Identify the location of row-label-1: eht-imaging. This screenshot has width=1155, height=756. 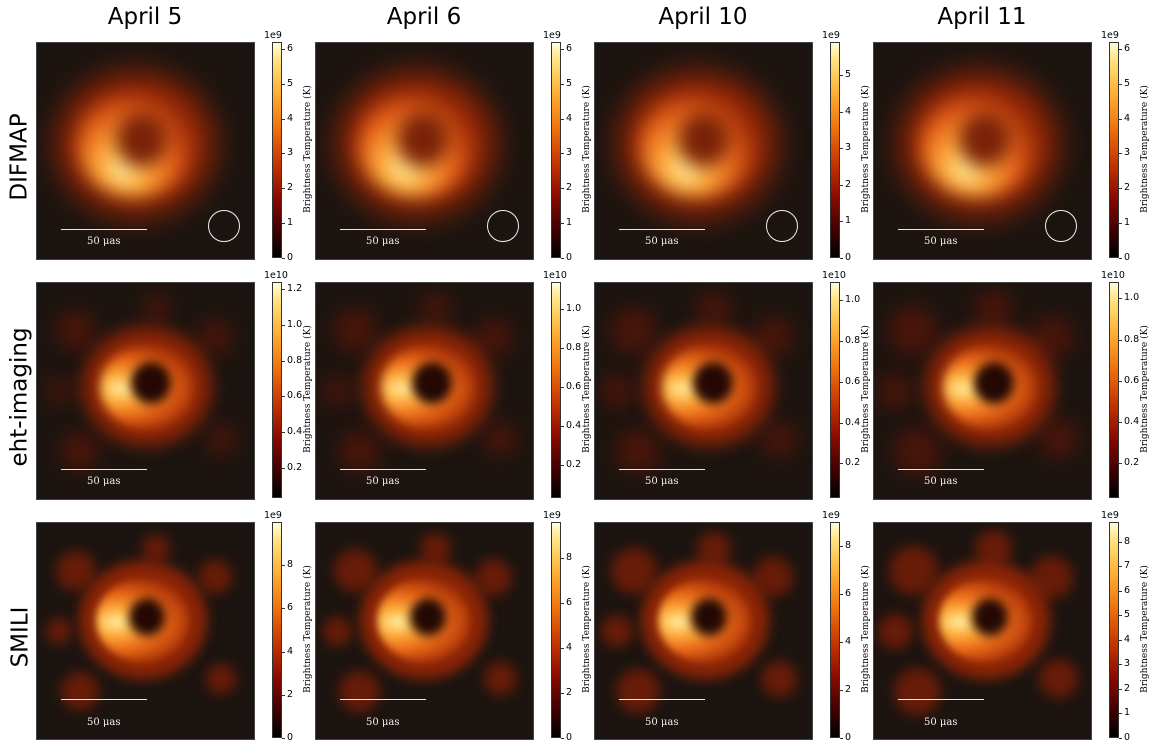
(20, 397).